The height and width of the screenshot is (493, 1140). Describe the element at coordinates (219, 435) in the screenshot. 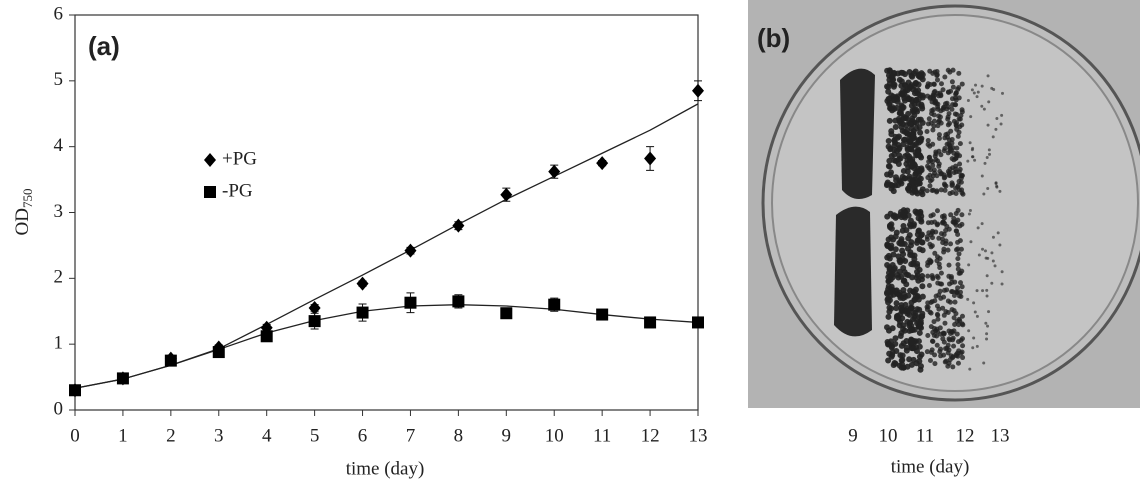

I see `x-tick-label: 3` at that location.